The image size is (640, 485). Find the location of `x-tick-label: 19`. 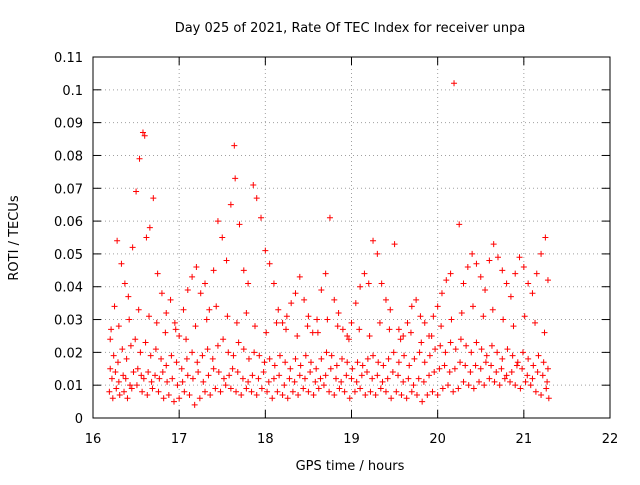

x-tick-label: 19 is located at coordinates (351, 439).